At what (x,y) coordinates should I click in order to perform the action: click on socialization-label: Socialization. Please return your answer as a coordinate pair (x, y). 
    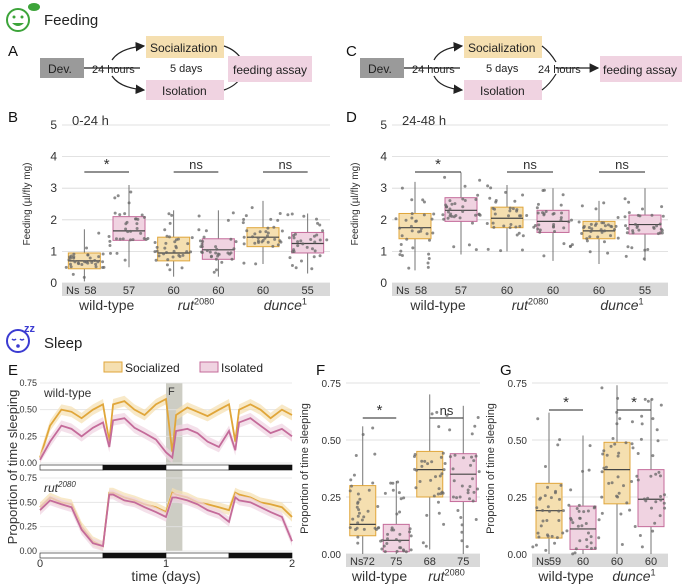
    Looking at the image, I should click on (501, 48).